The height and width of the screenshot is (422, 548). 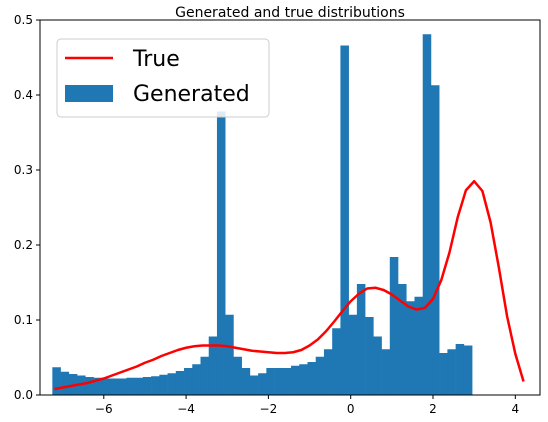 What do you see at coordinates (307, 405) in the screenshot?
I see `x-axis: −6 −4 −2 0 2 4` at bounding box center [307, 405].